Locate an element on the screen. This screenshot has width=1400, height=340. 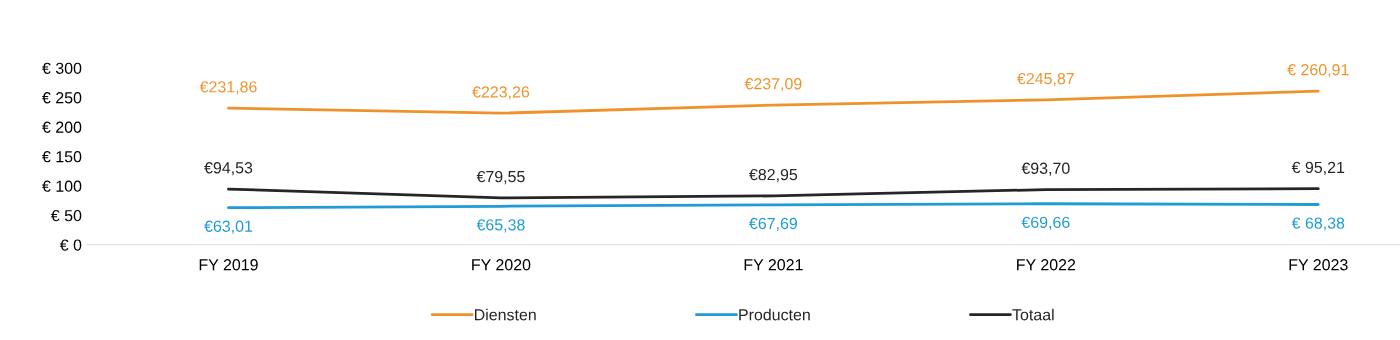
data-label: € 95,21 is located at coordinates (1318, 168).